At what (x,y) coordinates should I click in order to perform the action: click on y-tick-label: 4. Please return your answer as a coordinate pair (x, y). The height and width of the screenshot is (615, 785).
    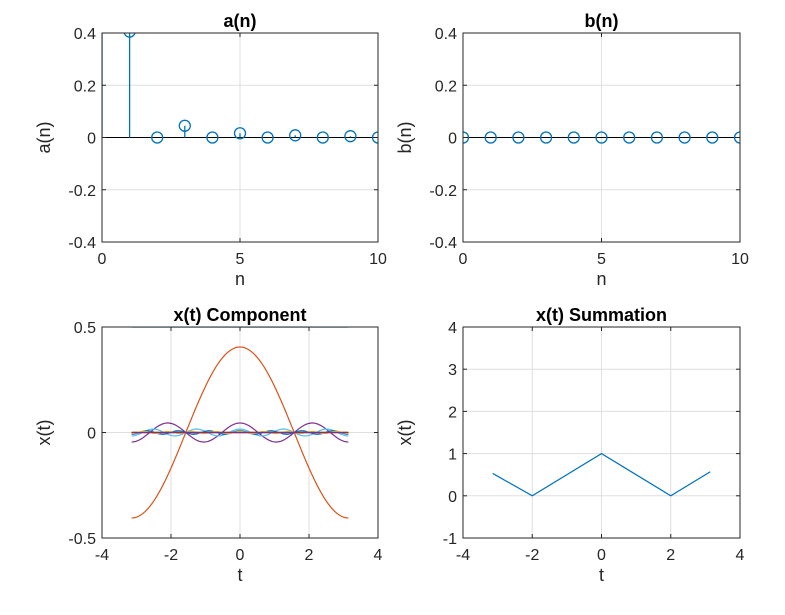
    Looking at the image, I should click on (452, 328).